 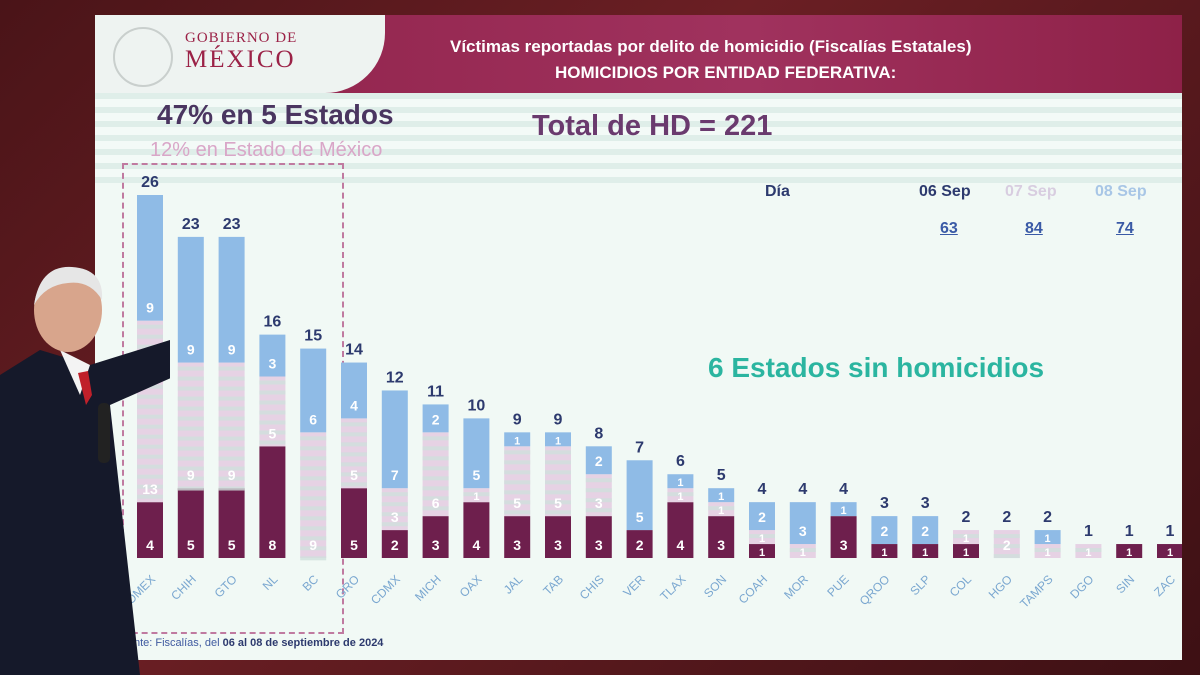 I want to click on bar-total-label: 2, so click(x=1006, y=517).